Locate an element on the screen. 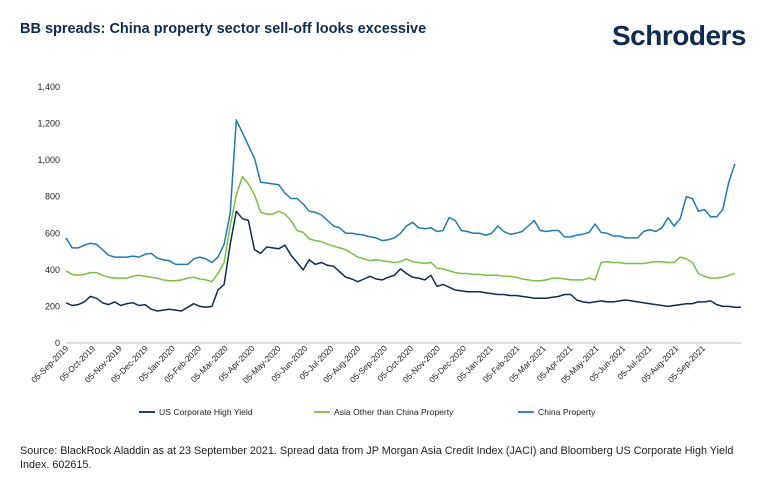  legend-label: China Property is located at coordinates (567, 412).